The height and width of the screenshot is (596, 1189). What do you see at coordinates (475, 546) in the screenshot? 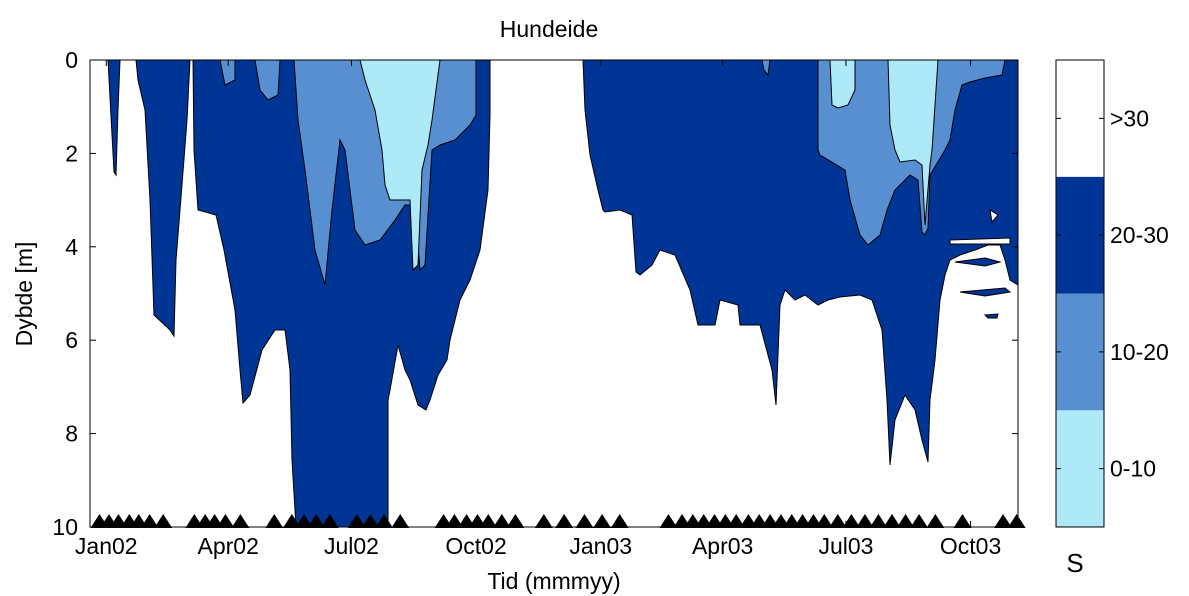
I see `x-tick-label: Oct02` at bounding box center [475, 546].